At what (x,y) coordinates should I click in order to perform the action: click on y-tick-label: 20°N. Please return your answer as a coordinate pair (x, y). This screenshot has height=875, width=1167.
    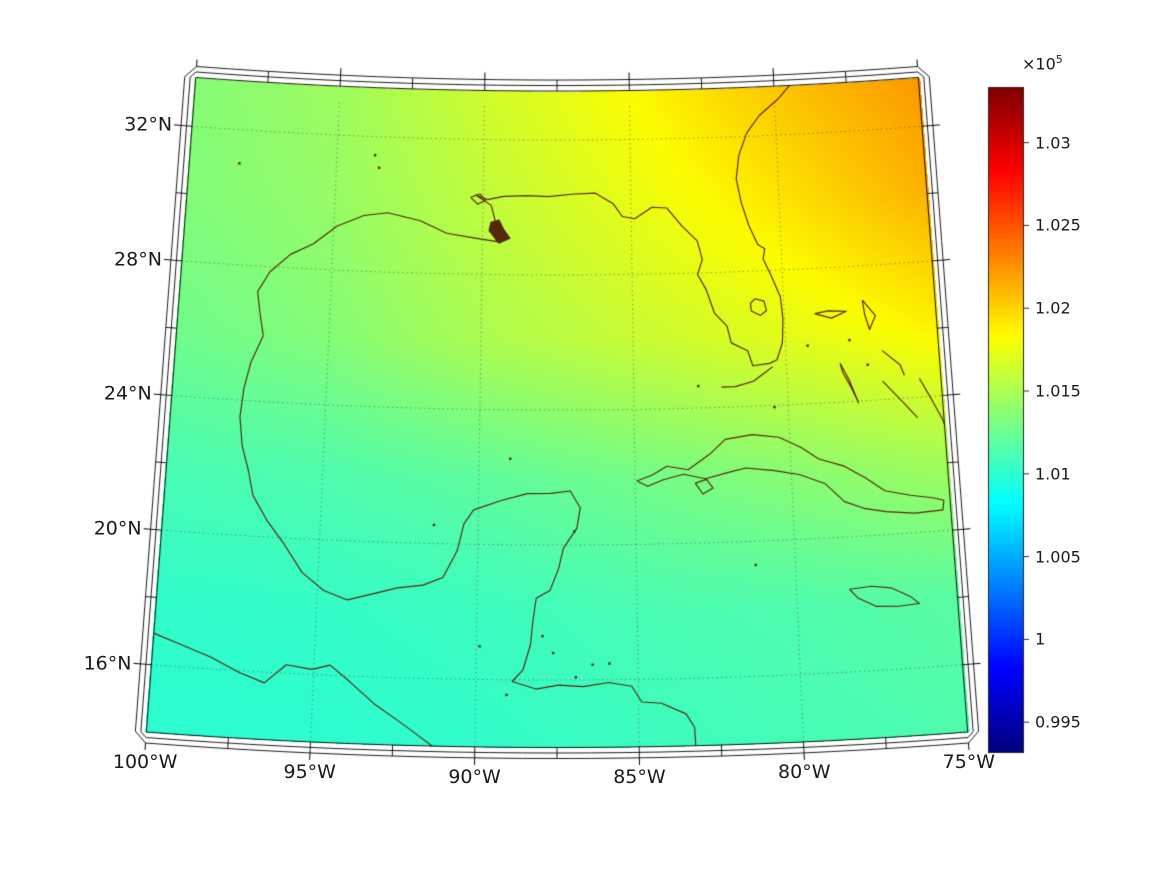
    Looking at the image, I should click on (117, 528).